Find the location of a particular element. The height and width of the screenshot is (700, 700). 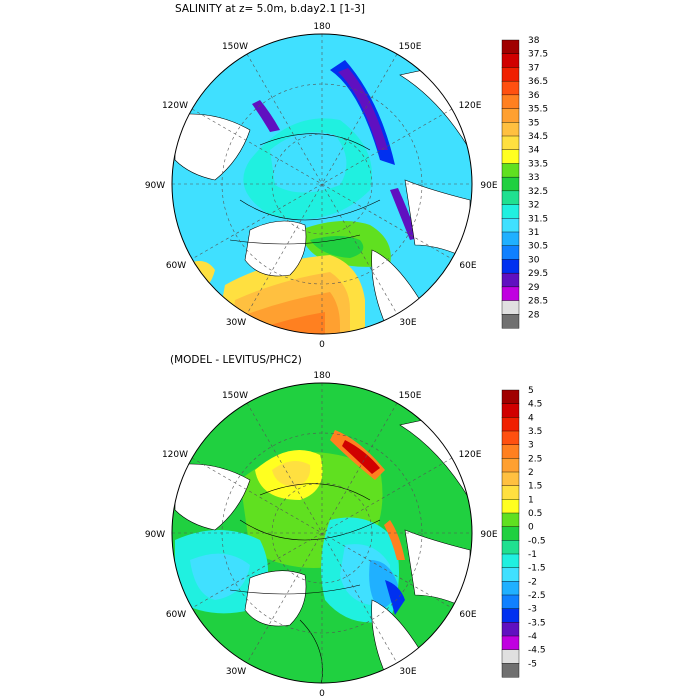

colorbar-tick-label: 30.5 is located at coordinates (538, 247).